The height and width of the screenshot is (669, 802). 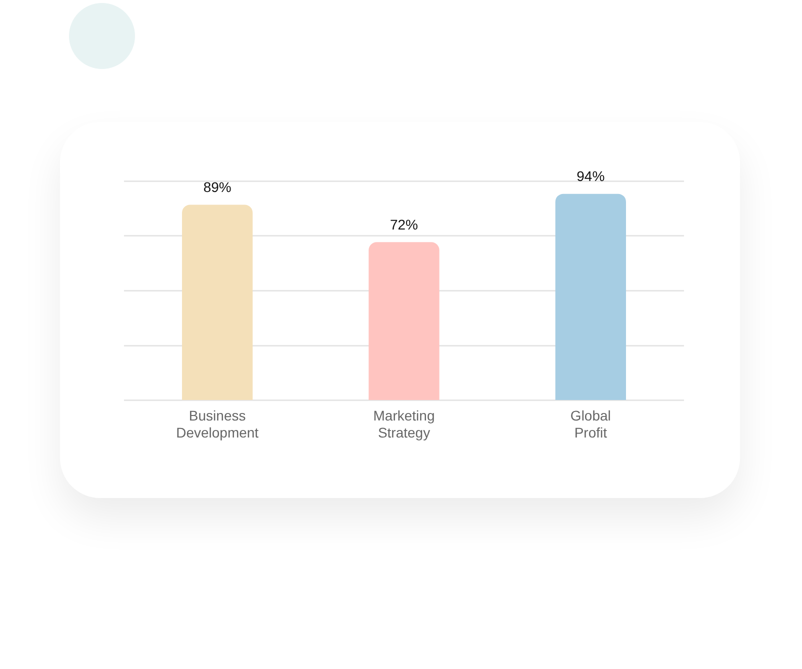 I want to click on data-label: 89%, so click(x=217, y=186).